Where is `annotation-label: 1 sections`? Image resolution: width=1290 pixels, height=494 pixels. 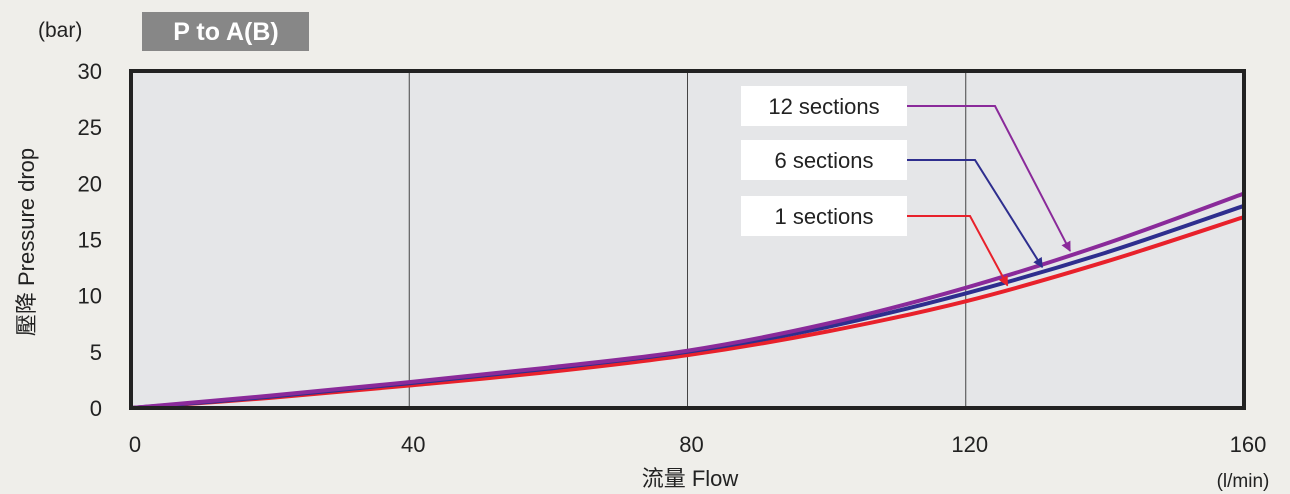 annotation-label: 1 sections is located at coordinates (823, 216).